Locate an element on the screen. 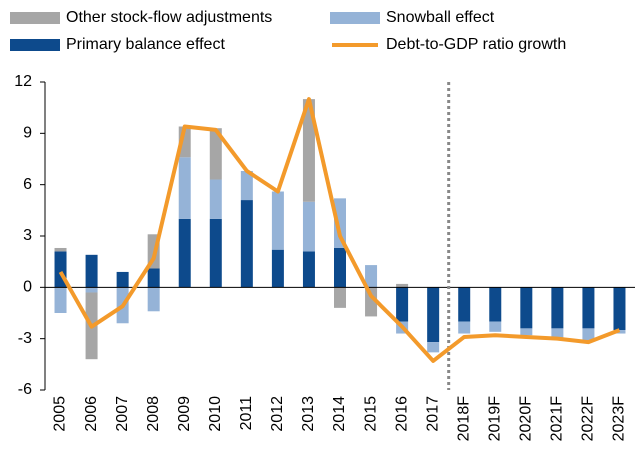  x-tick-label: 2019F is located at coordinates (494, 419).